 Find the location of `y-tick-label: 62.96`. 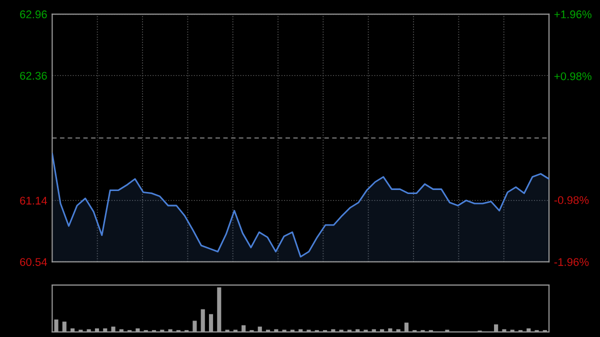

y-tick-label: 62.96 is located at coordinates (33, 14).